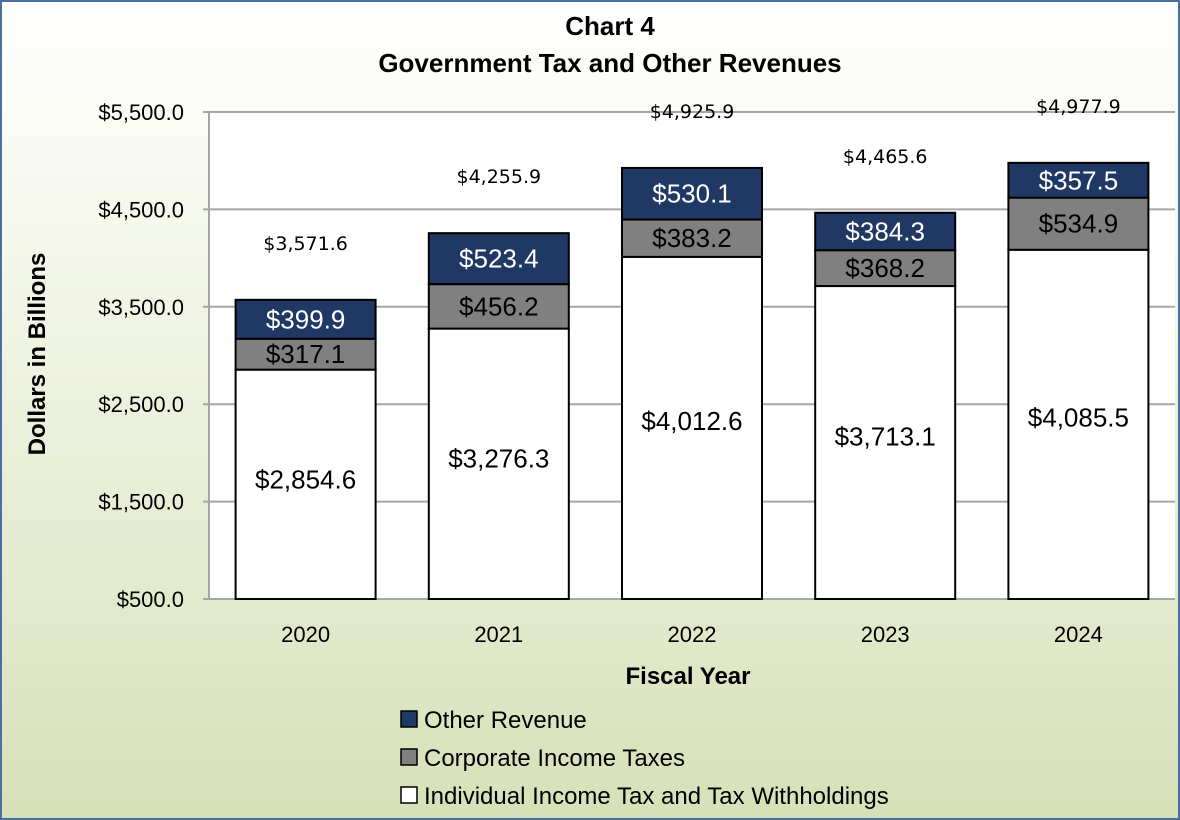 The width and height of the screenshot is (1180, 820). I want to click on y-tick-label: $500.0, so click(150, 599).